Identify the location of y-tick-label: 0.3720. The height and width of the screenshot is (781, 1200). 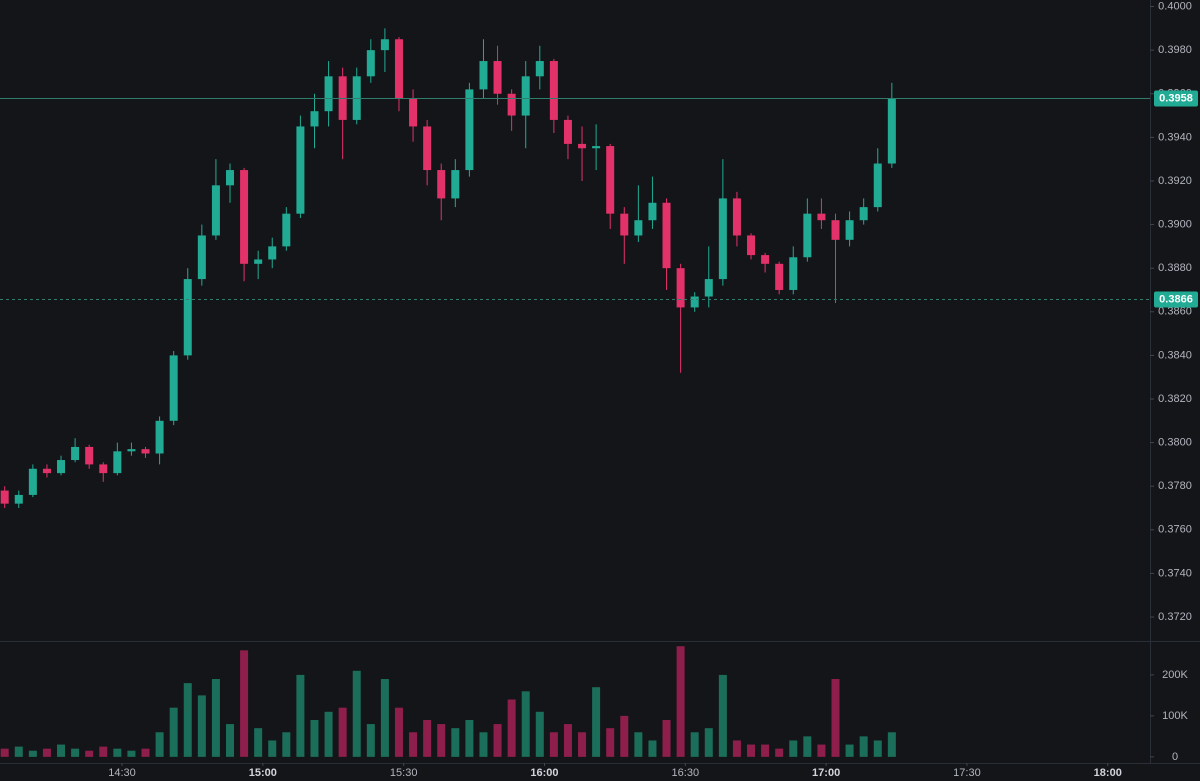
(1175, 617).